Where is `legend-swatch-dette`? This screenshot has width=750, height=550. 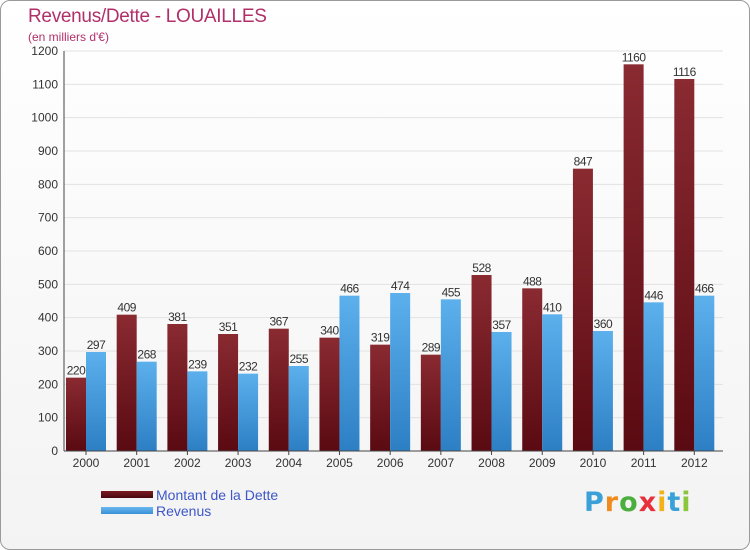 legend-swatch-dette is located at coordinates (127, 494).